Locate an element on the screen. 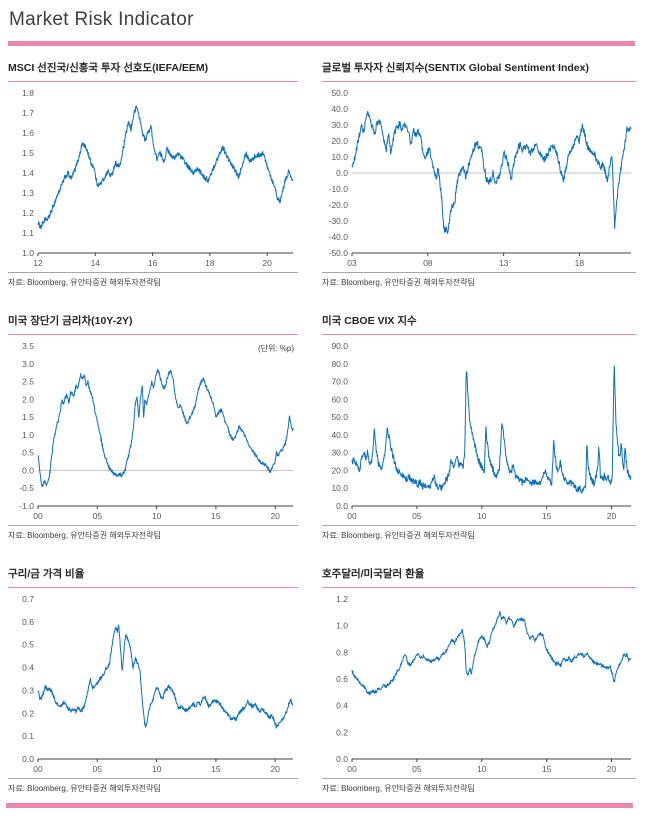 The image size is (646, 837). svg-text: 30.0 is located at coordinates (339, 125).